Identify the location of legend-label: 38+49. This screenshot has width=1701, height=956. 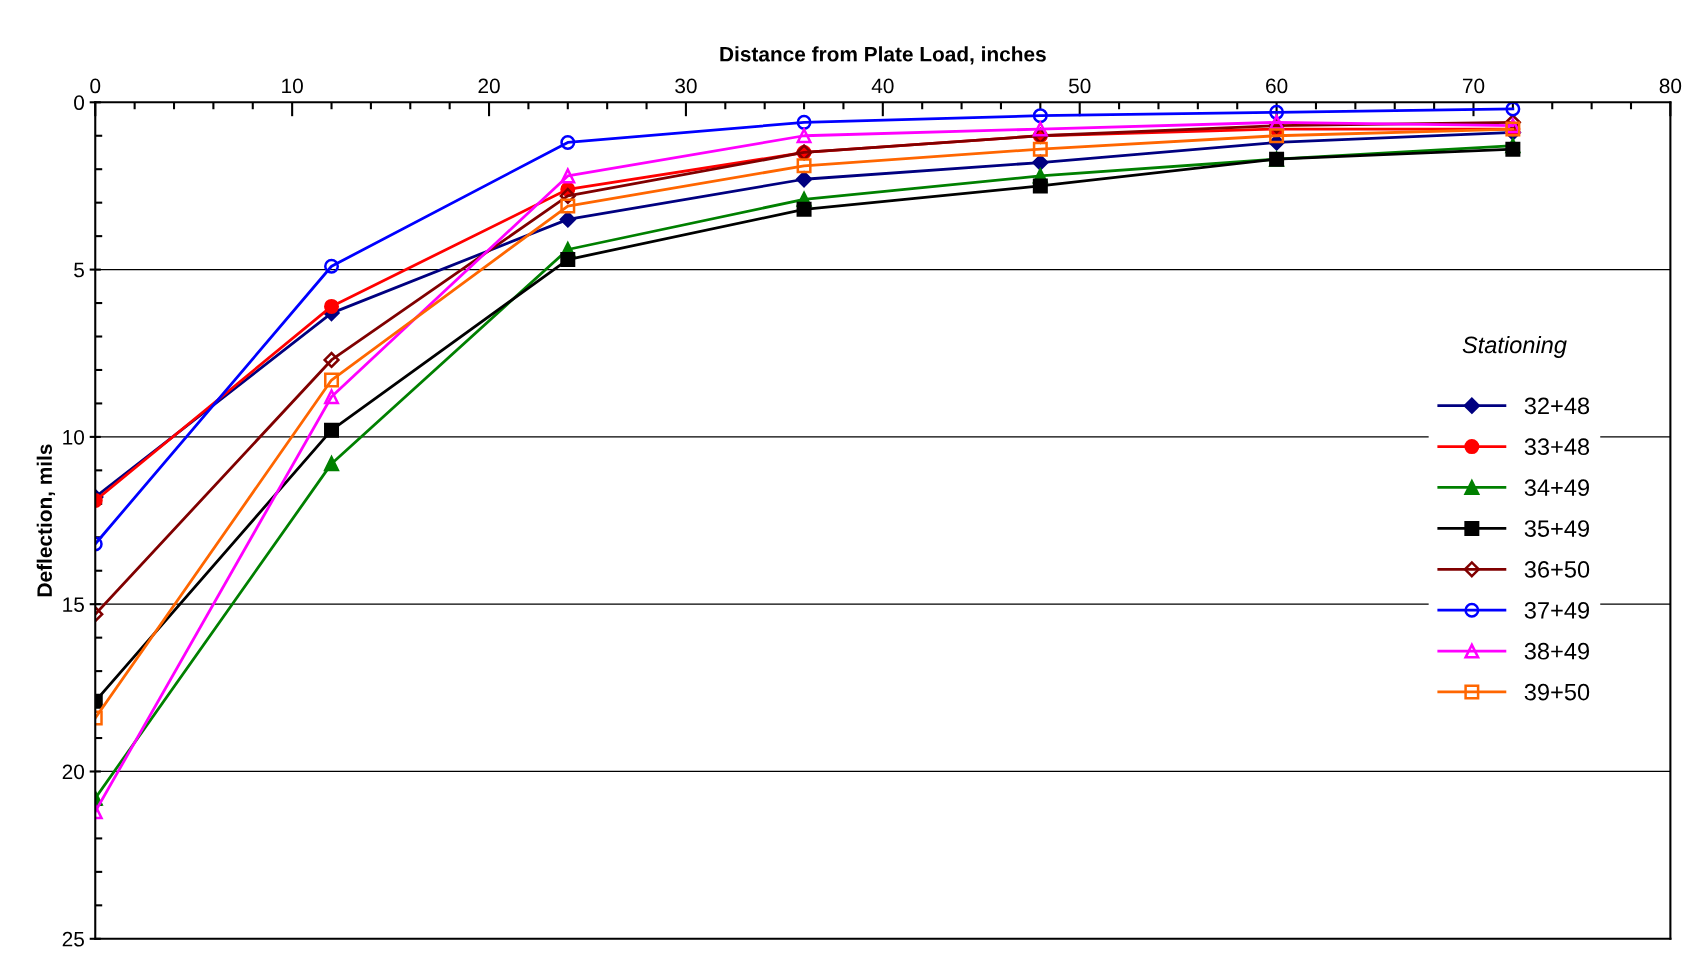
(1556, 651).